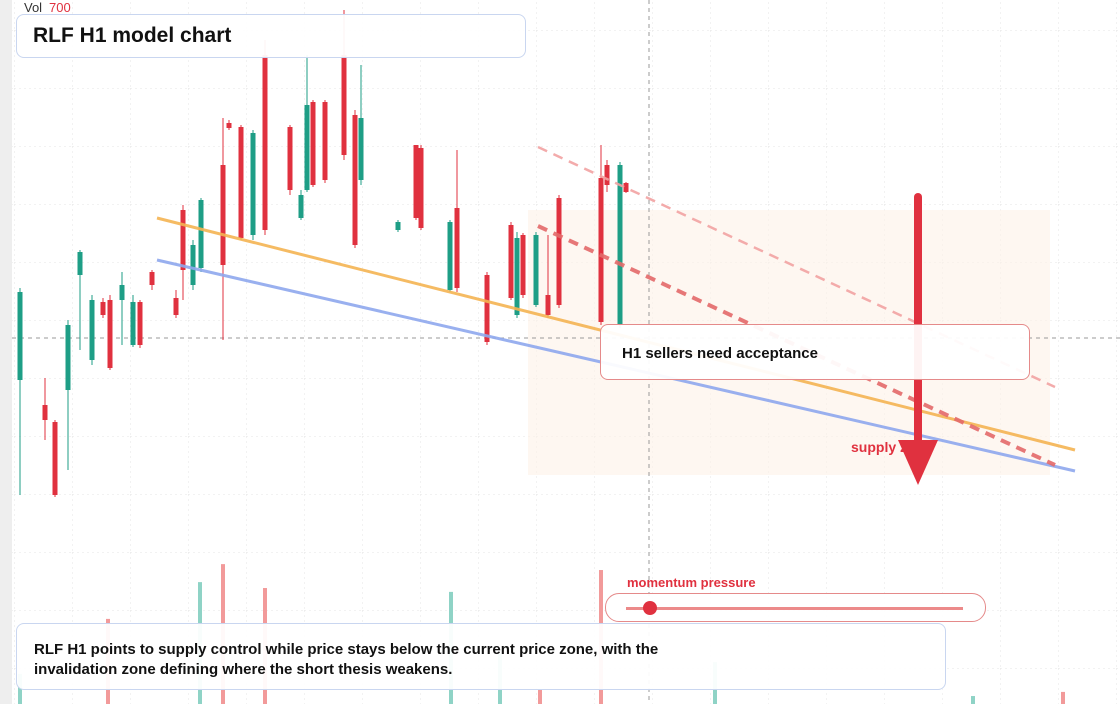 This screenshot has height=704, width=1120. What do you see at coordinates (6, 352) in the screenshot?
I see `side-strip` at bounding box center [6, 352].